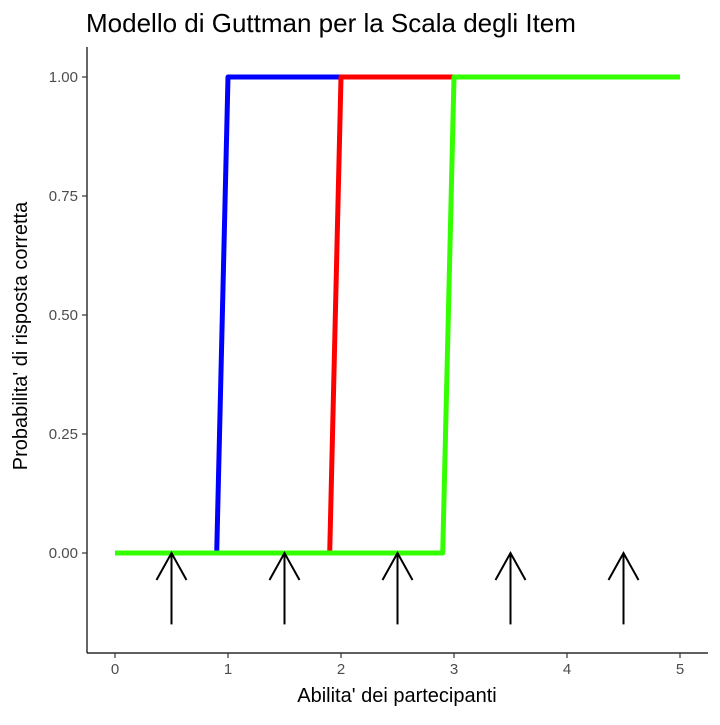  What do you see at coordinates (63, 434) in the screenshot?
I see `y-tick-label: 0.25` at bounding box center [63, 434].